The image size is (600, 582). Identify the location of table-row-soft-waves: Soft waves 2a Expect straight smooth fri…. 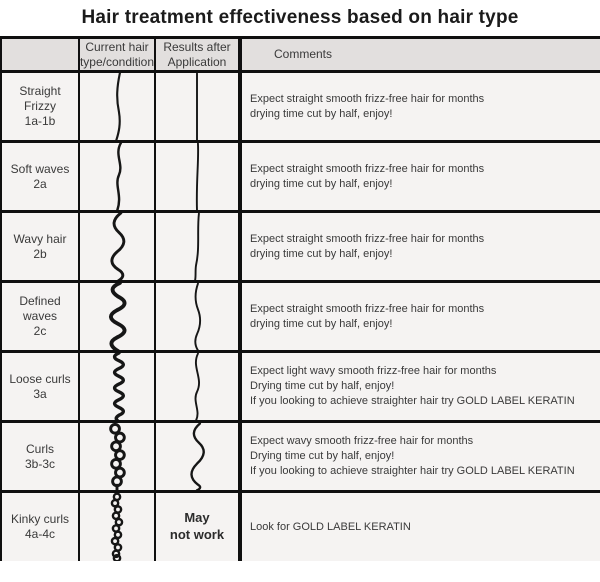
(301, 178).